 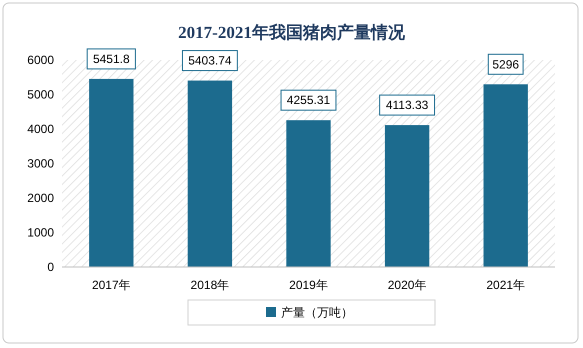 What do you see at coordinates (40, 163) in the screenshot?
I see `y-tick-label: 3000` at bounding box center [40, 163].